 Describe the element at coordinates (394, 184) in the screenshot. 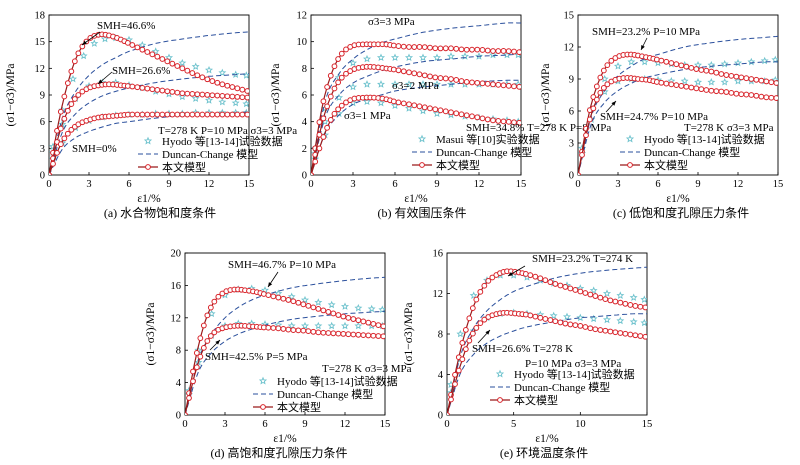

I see `x-tick-label: 6` at that location.